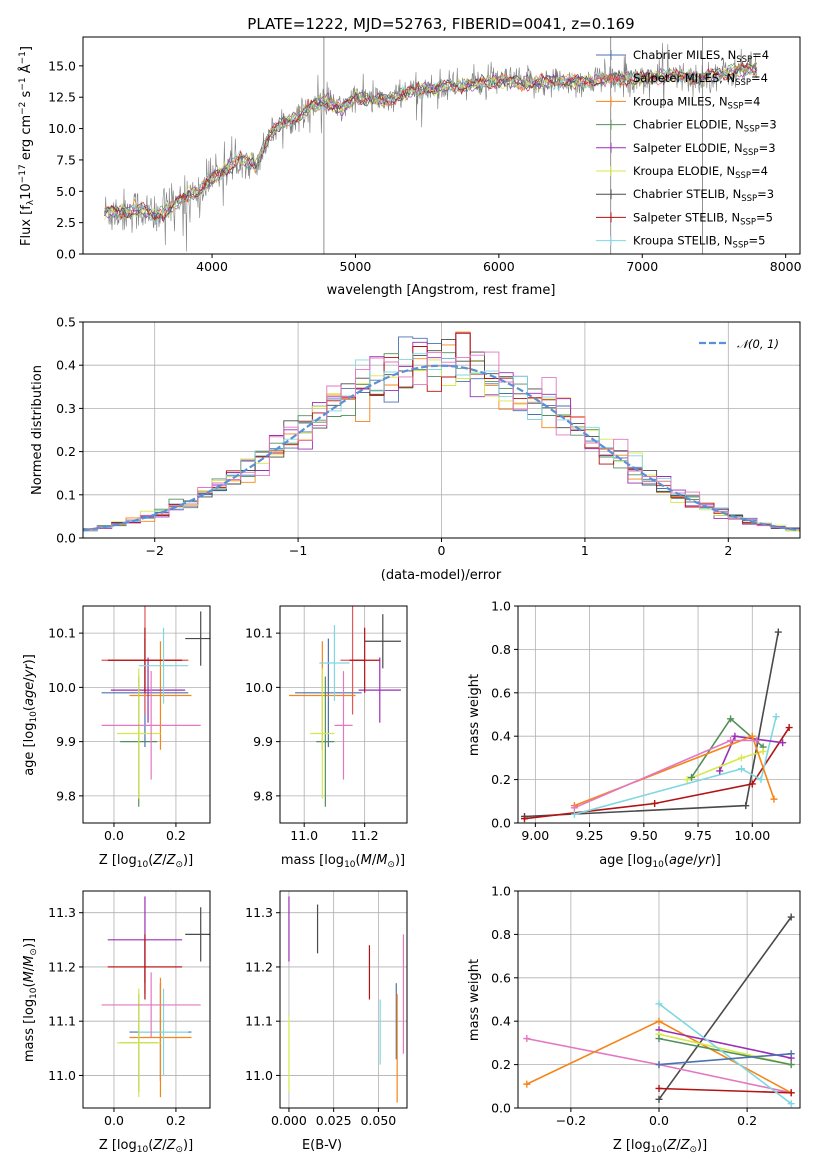 This screenshot has width=819, height=1170. What do you see at coordinates (747, 1120) in the screenshot?
I see `x-tick-label: 0.2` at bounding box center [747, 1120].